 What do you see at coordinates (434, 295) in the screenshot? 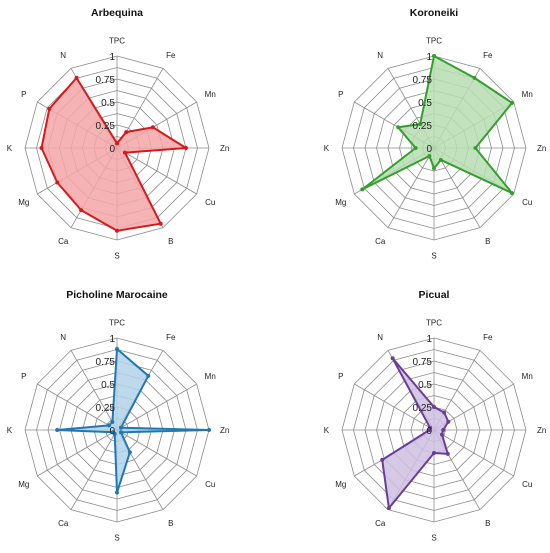
I see `panel-title: Picual` at bounding box center [434, 295].